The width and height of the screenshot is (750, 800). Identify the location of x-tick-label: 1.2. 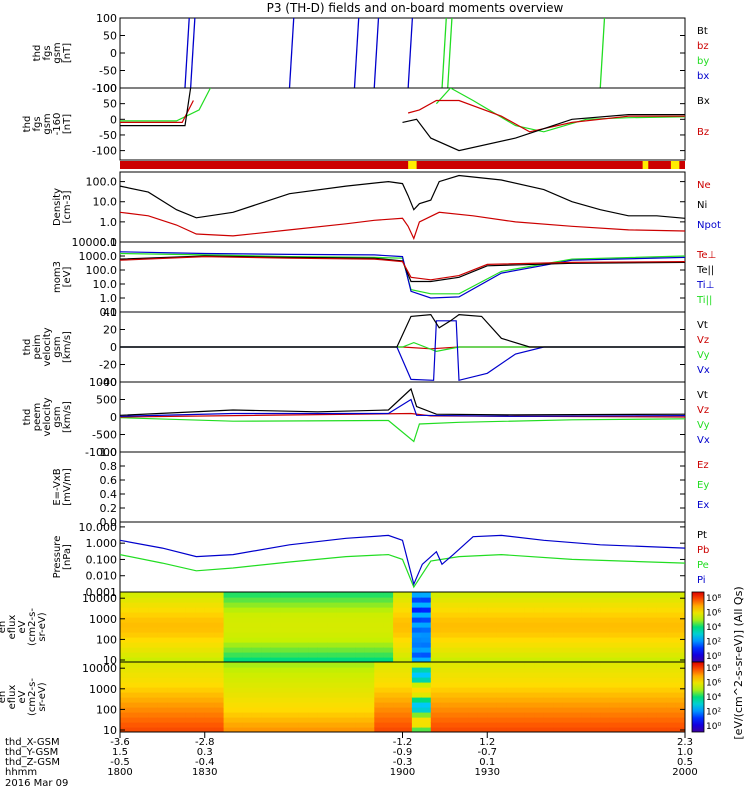
(487, 742).